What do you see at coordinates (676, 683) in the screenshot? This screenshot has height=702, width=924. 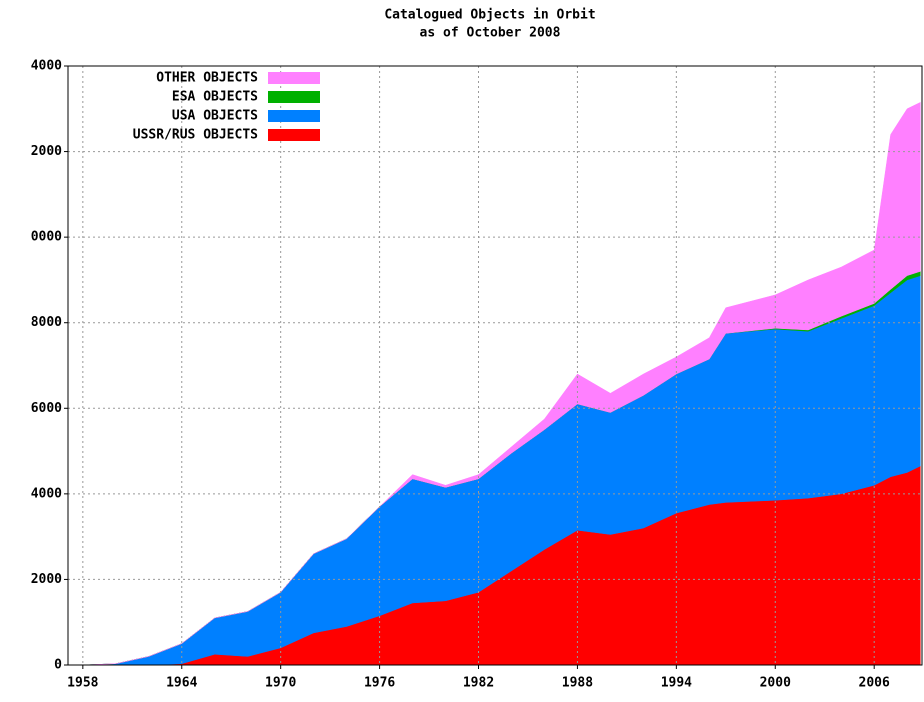 I see `x-tick-label: 1994` at bounding box center [676, 683].